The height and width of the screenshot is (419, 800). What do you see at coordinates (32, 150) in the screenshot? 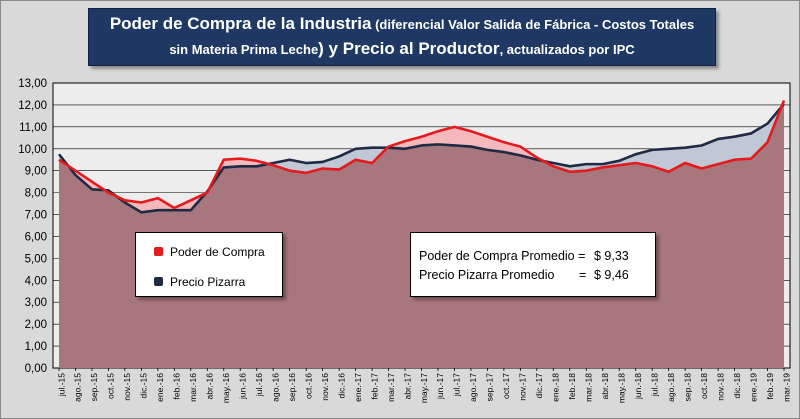
I see `y-tick-label: 10,00` at bounding box center [32, 150].